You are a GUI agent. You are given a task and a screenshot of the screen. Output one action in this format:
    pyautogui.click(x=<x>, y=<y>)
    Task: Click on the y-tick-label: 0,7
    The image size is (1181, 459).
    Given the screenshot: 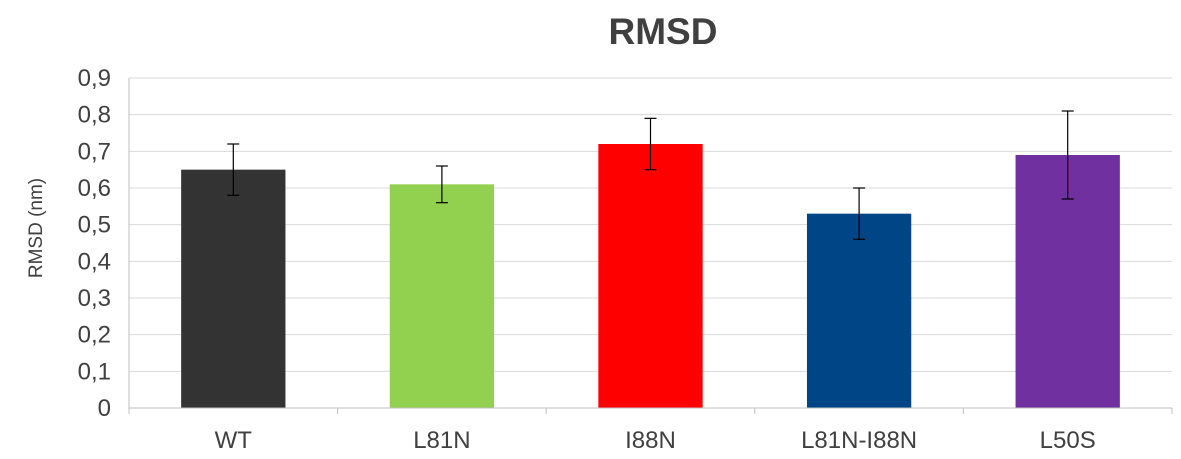 What is the action you would take?
    pyautogui.click(x=94, y=151)
    